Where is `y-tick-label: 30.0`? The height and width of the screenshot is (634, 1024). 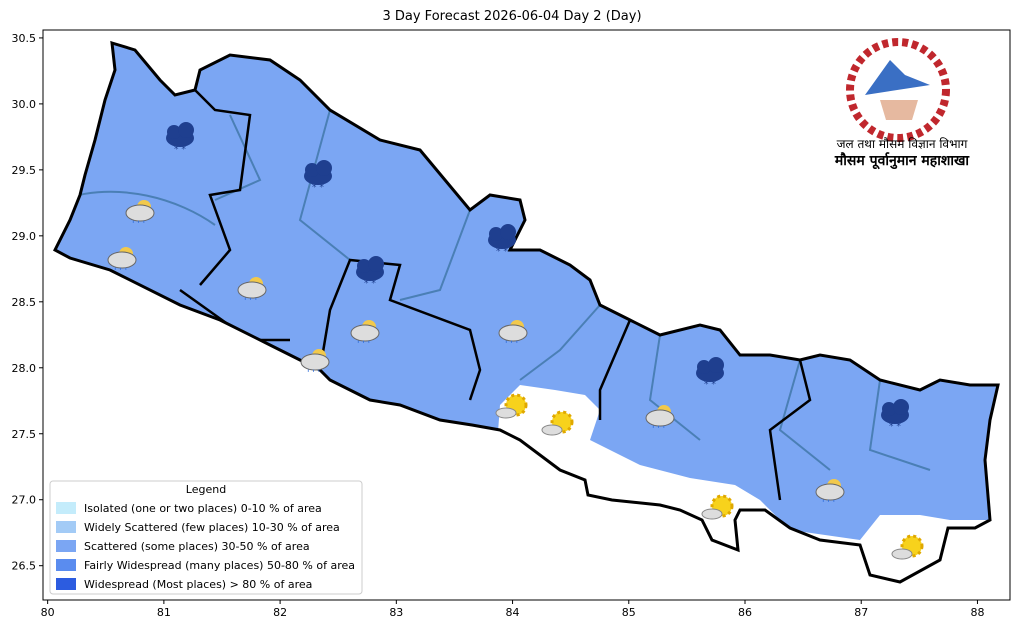
y-tick-label: 30.0 is located at coordinates (24, 104).